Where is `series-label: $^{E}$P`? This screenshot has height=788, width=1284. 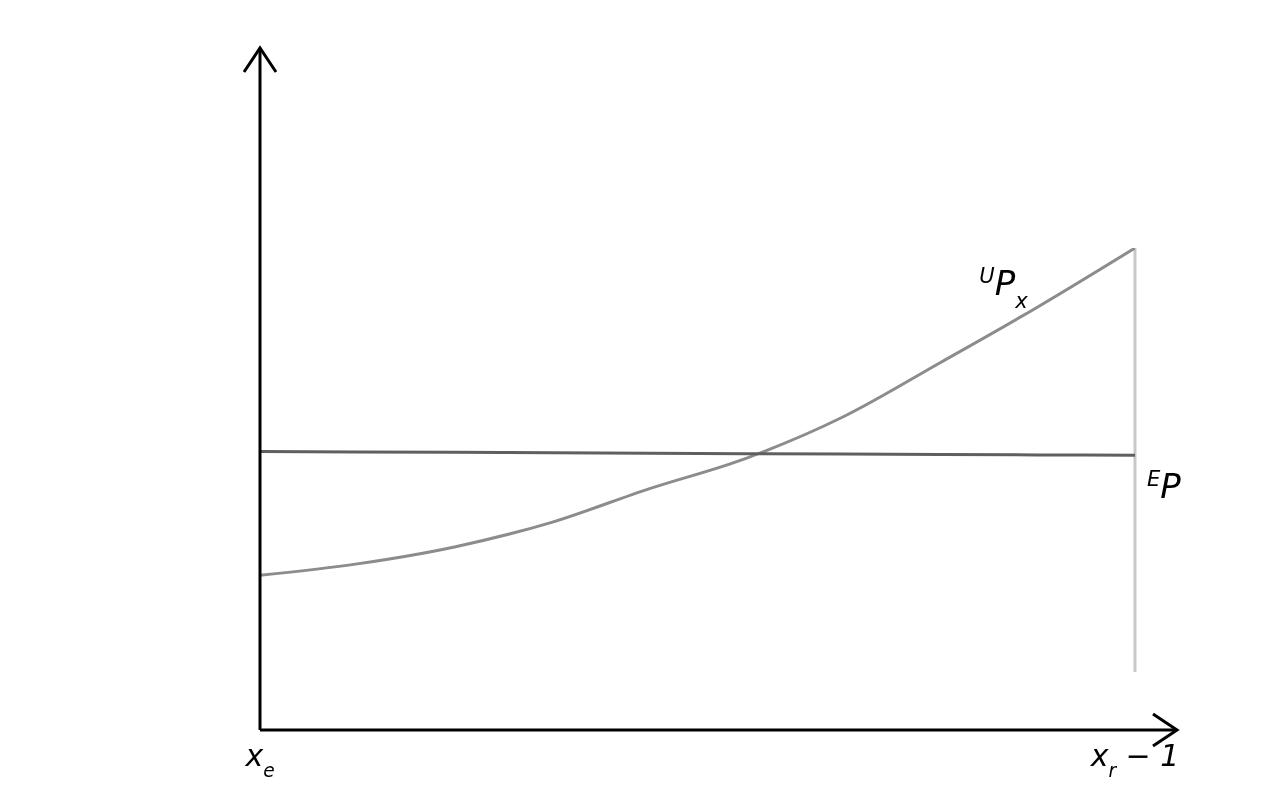
series-label: $^{E}$P is located at coordinates (1164, 485).